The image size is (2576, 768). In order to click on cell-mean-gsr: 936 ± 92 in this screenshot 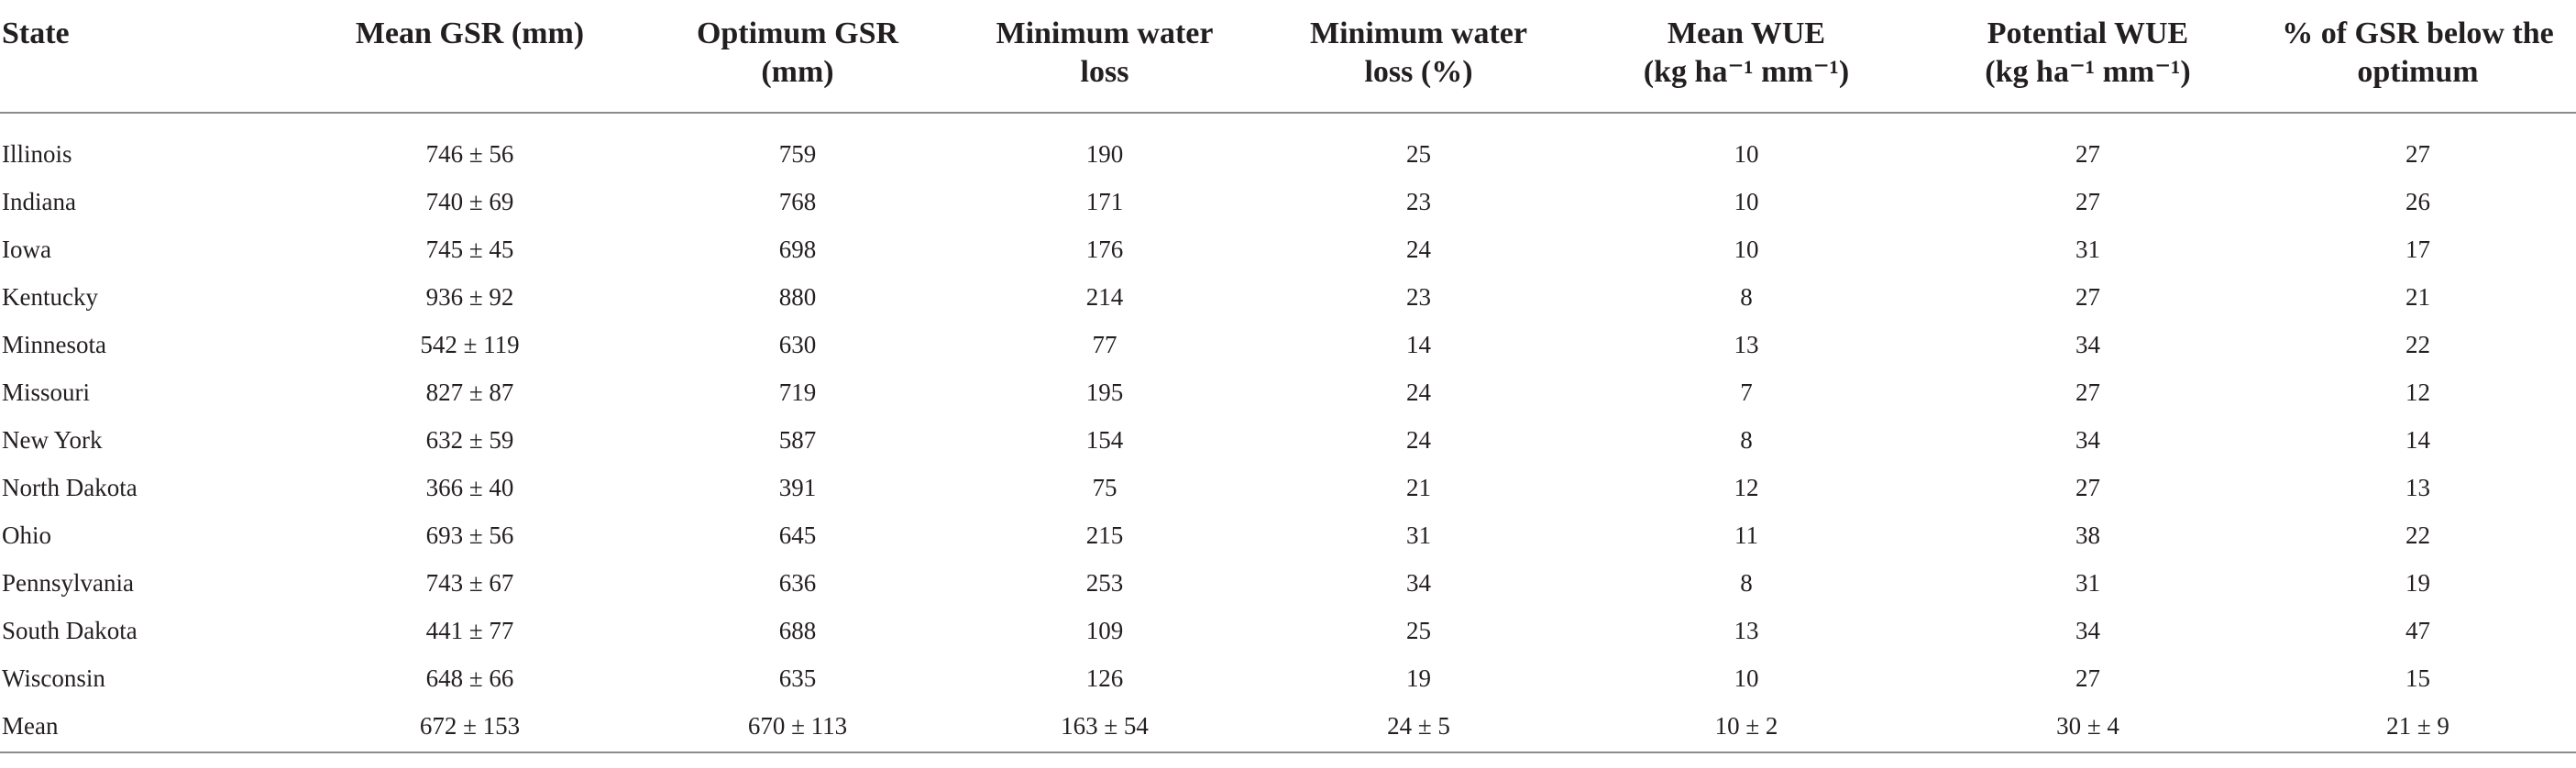, I will do `click(470, 296)`.